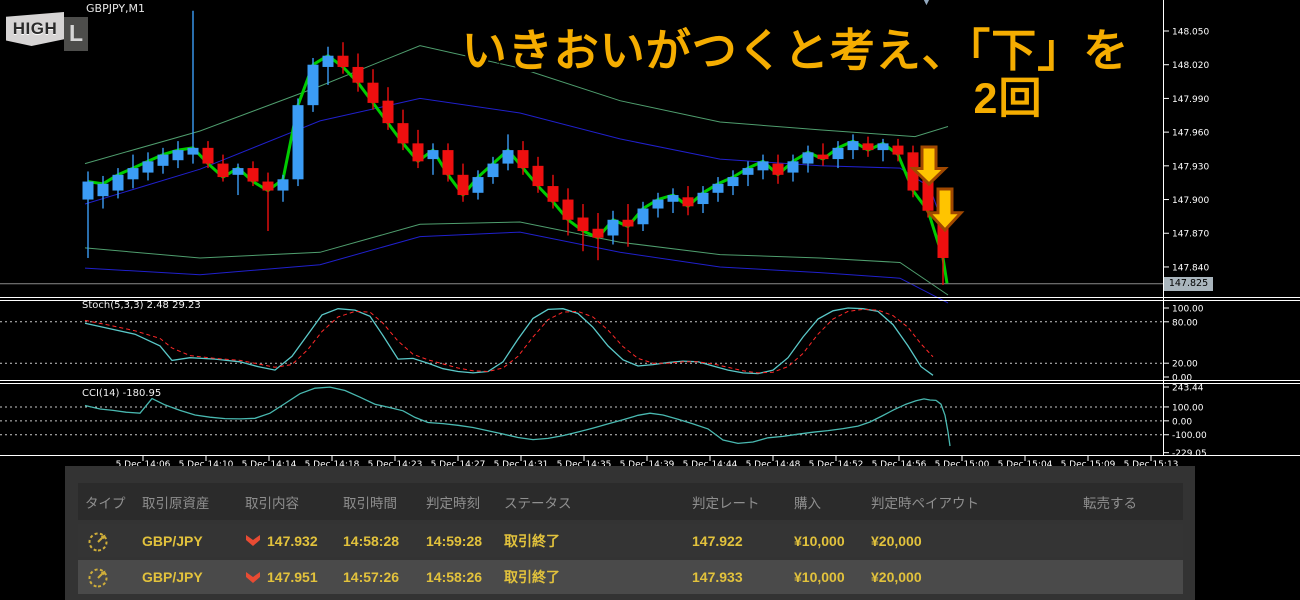 The image size is (1300, 600). Describe the element at coordinates (1190, 167) in the screenshot. I see `axis-label: 147.930` at that location.